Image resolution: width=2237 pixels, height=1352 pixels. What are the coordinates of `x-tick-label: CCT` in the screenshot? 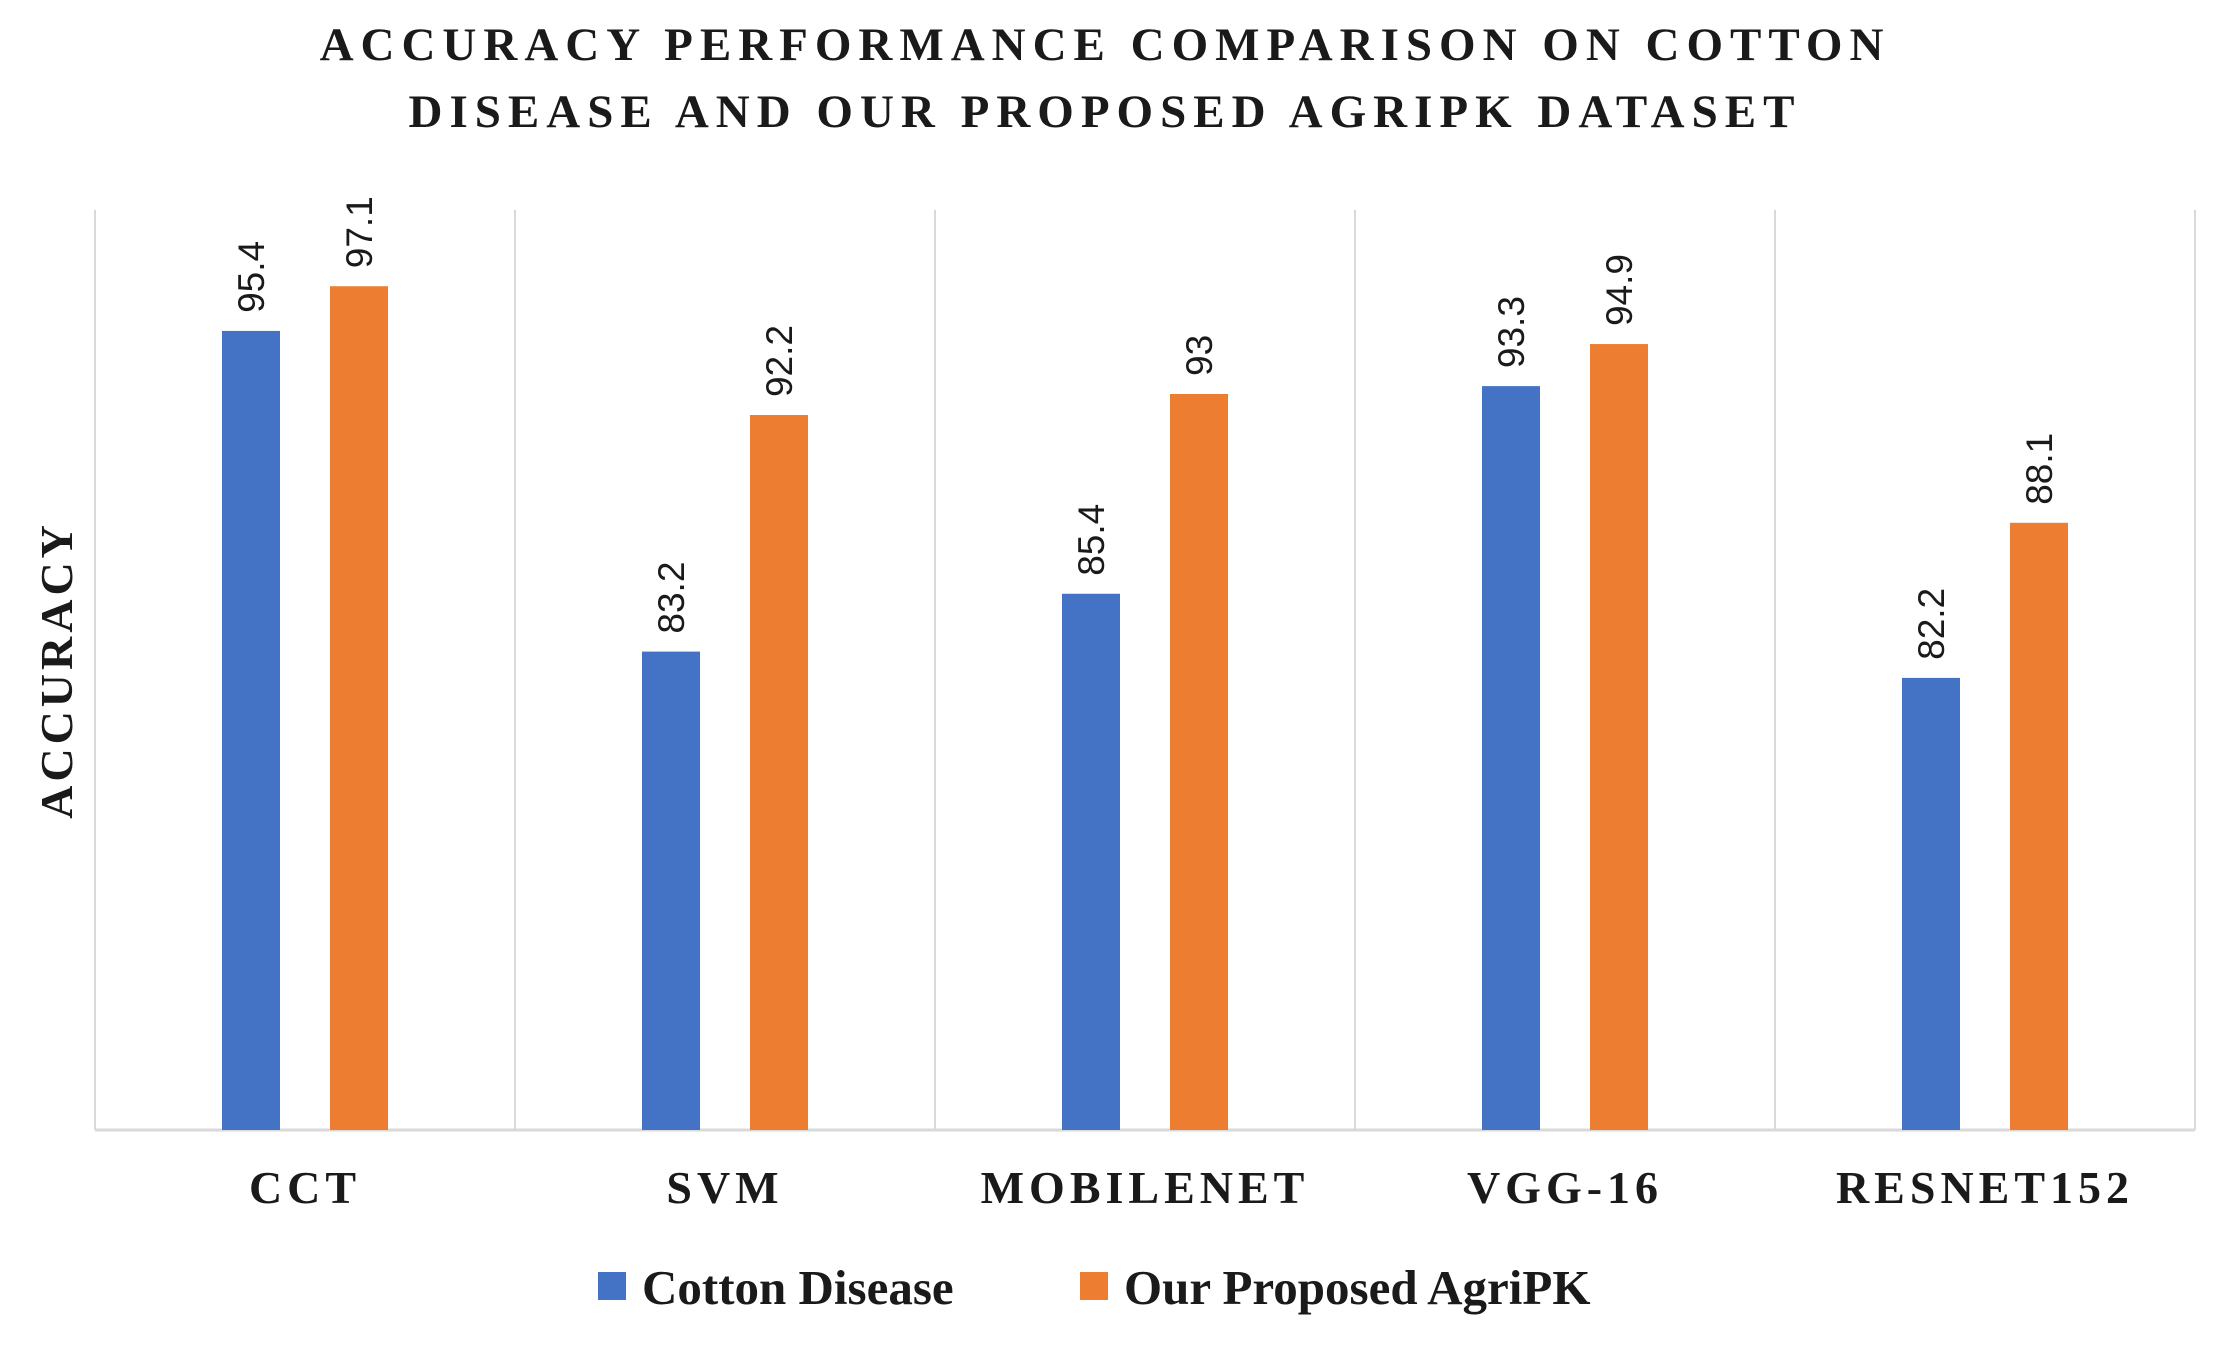 It's located at (305, 1187).